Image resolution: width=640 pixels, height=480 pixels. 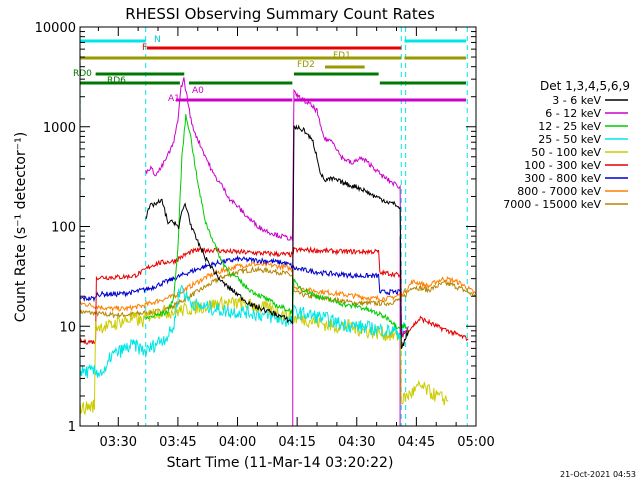 I want to click on legend-label-3-6-kev: 3 - 6 keV, so click(x=576, y=100).